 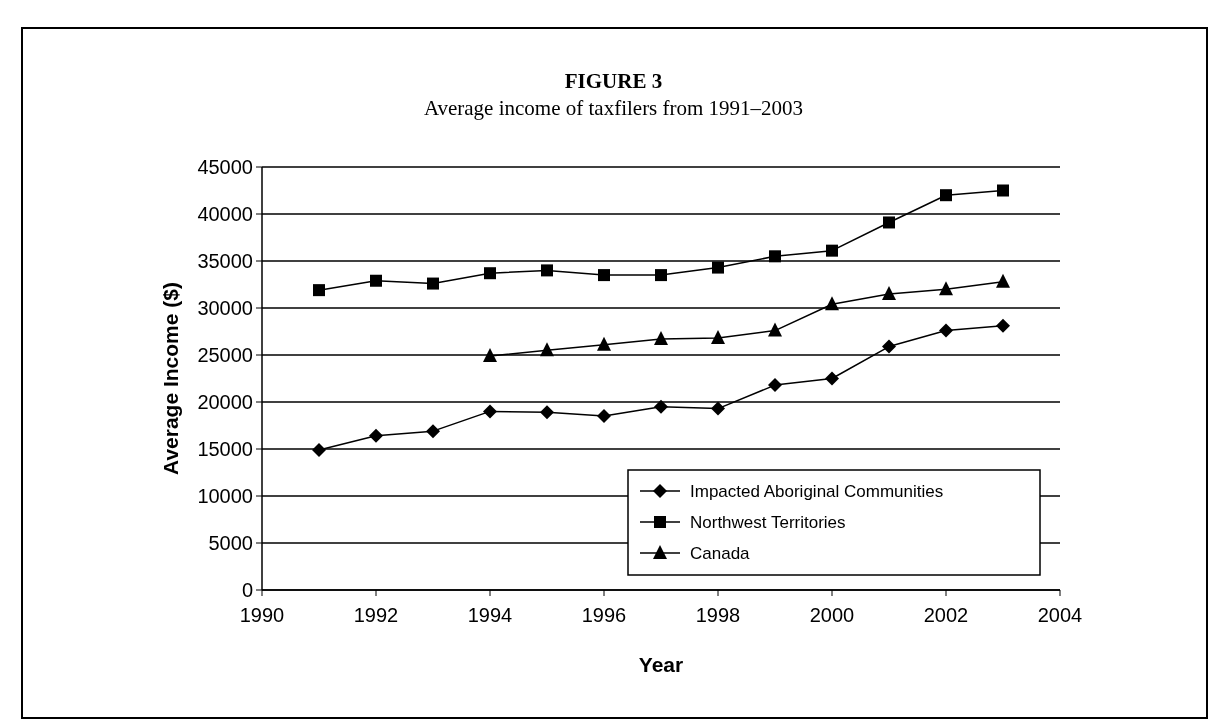 I want to click on x-tick-label: 1996, so click(x=604, y=615).